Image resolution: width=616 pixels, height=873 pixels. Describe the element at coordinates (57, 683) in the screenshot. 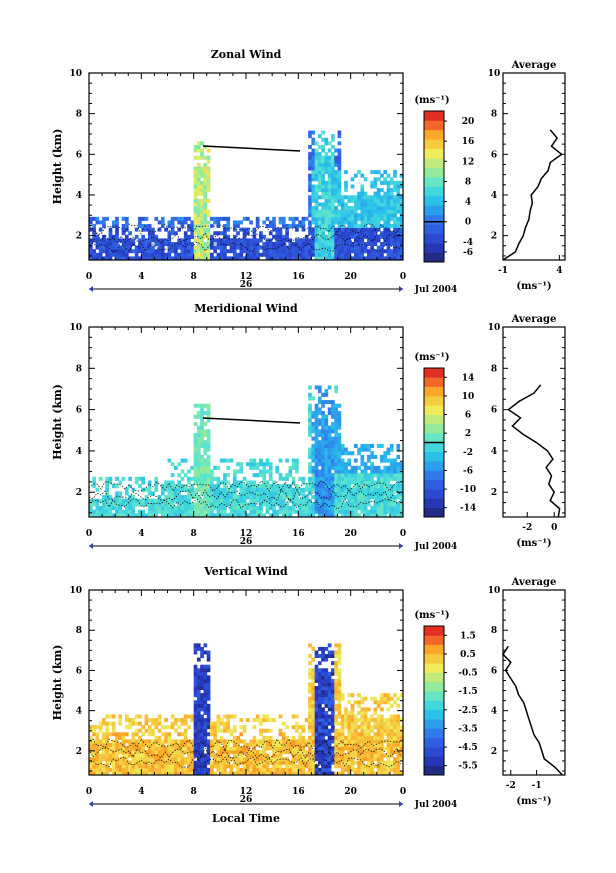

I see `y-axis-label: Height (km)` at that location.